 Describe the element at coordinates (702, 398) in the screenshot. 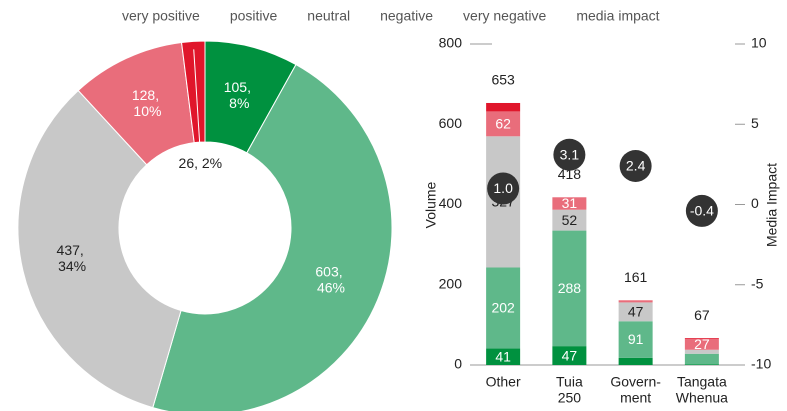

I see `x-tick-label: Whenua` at that location.